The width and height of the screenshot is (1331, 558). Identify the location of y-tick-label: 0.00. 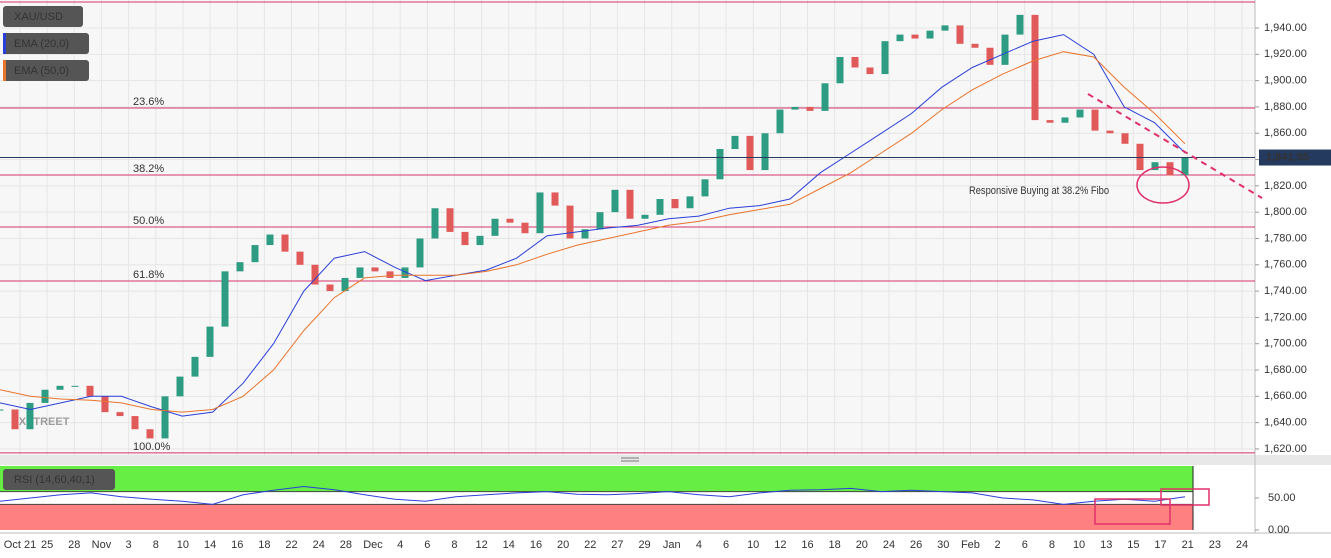
(1278, 530).